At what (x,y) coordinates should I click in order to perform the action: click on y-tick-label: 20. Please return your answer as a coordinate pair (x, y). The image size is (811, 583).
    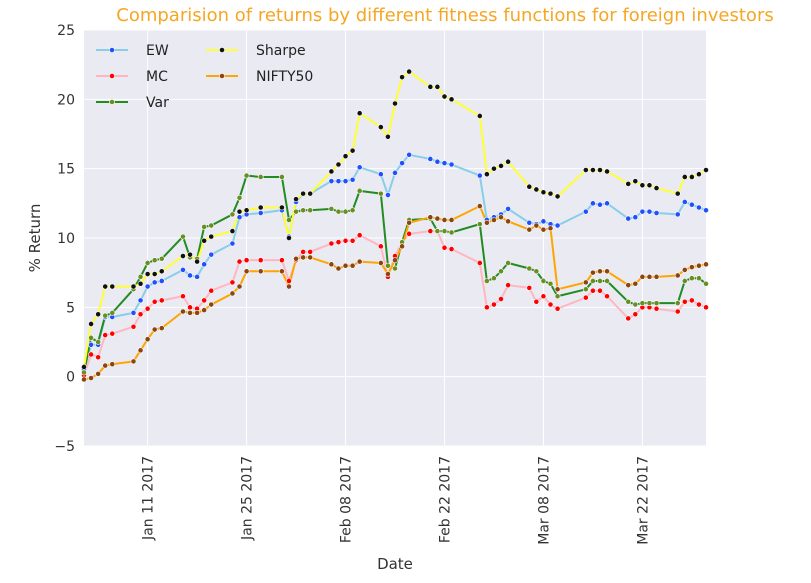
    Looking at the image, I should click on (66, 100).